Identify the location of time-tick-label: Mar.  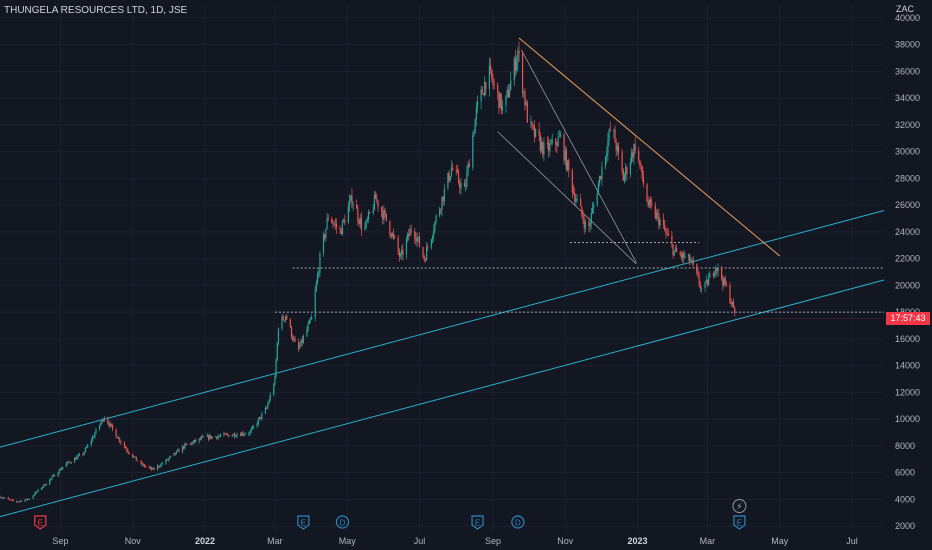
(708, 541).